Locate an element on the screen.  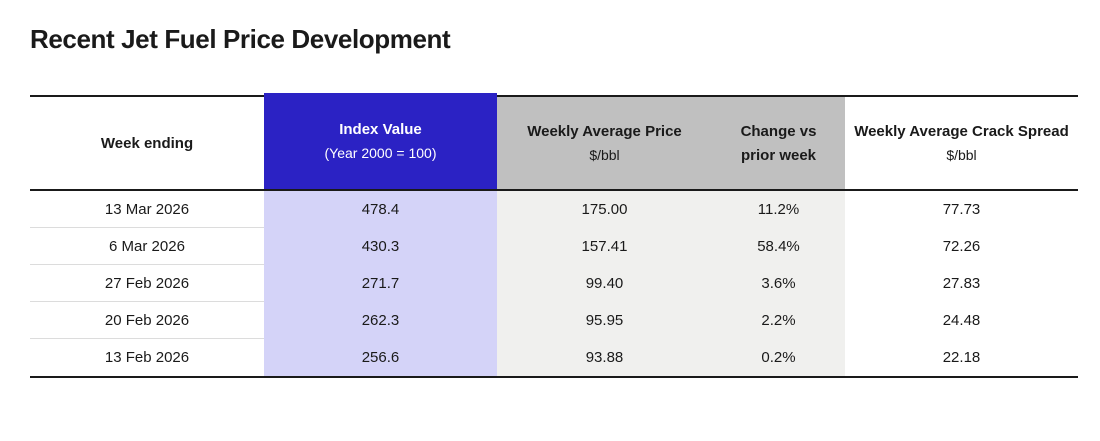
crack-spread-cell: 22.18 is located at coordinates (961, 357).